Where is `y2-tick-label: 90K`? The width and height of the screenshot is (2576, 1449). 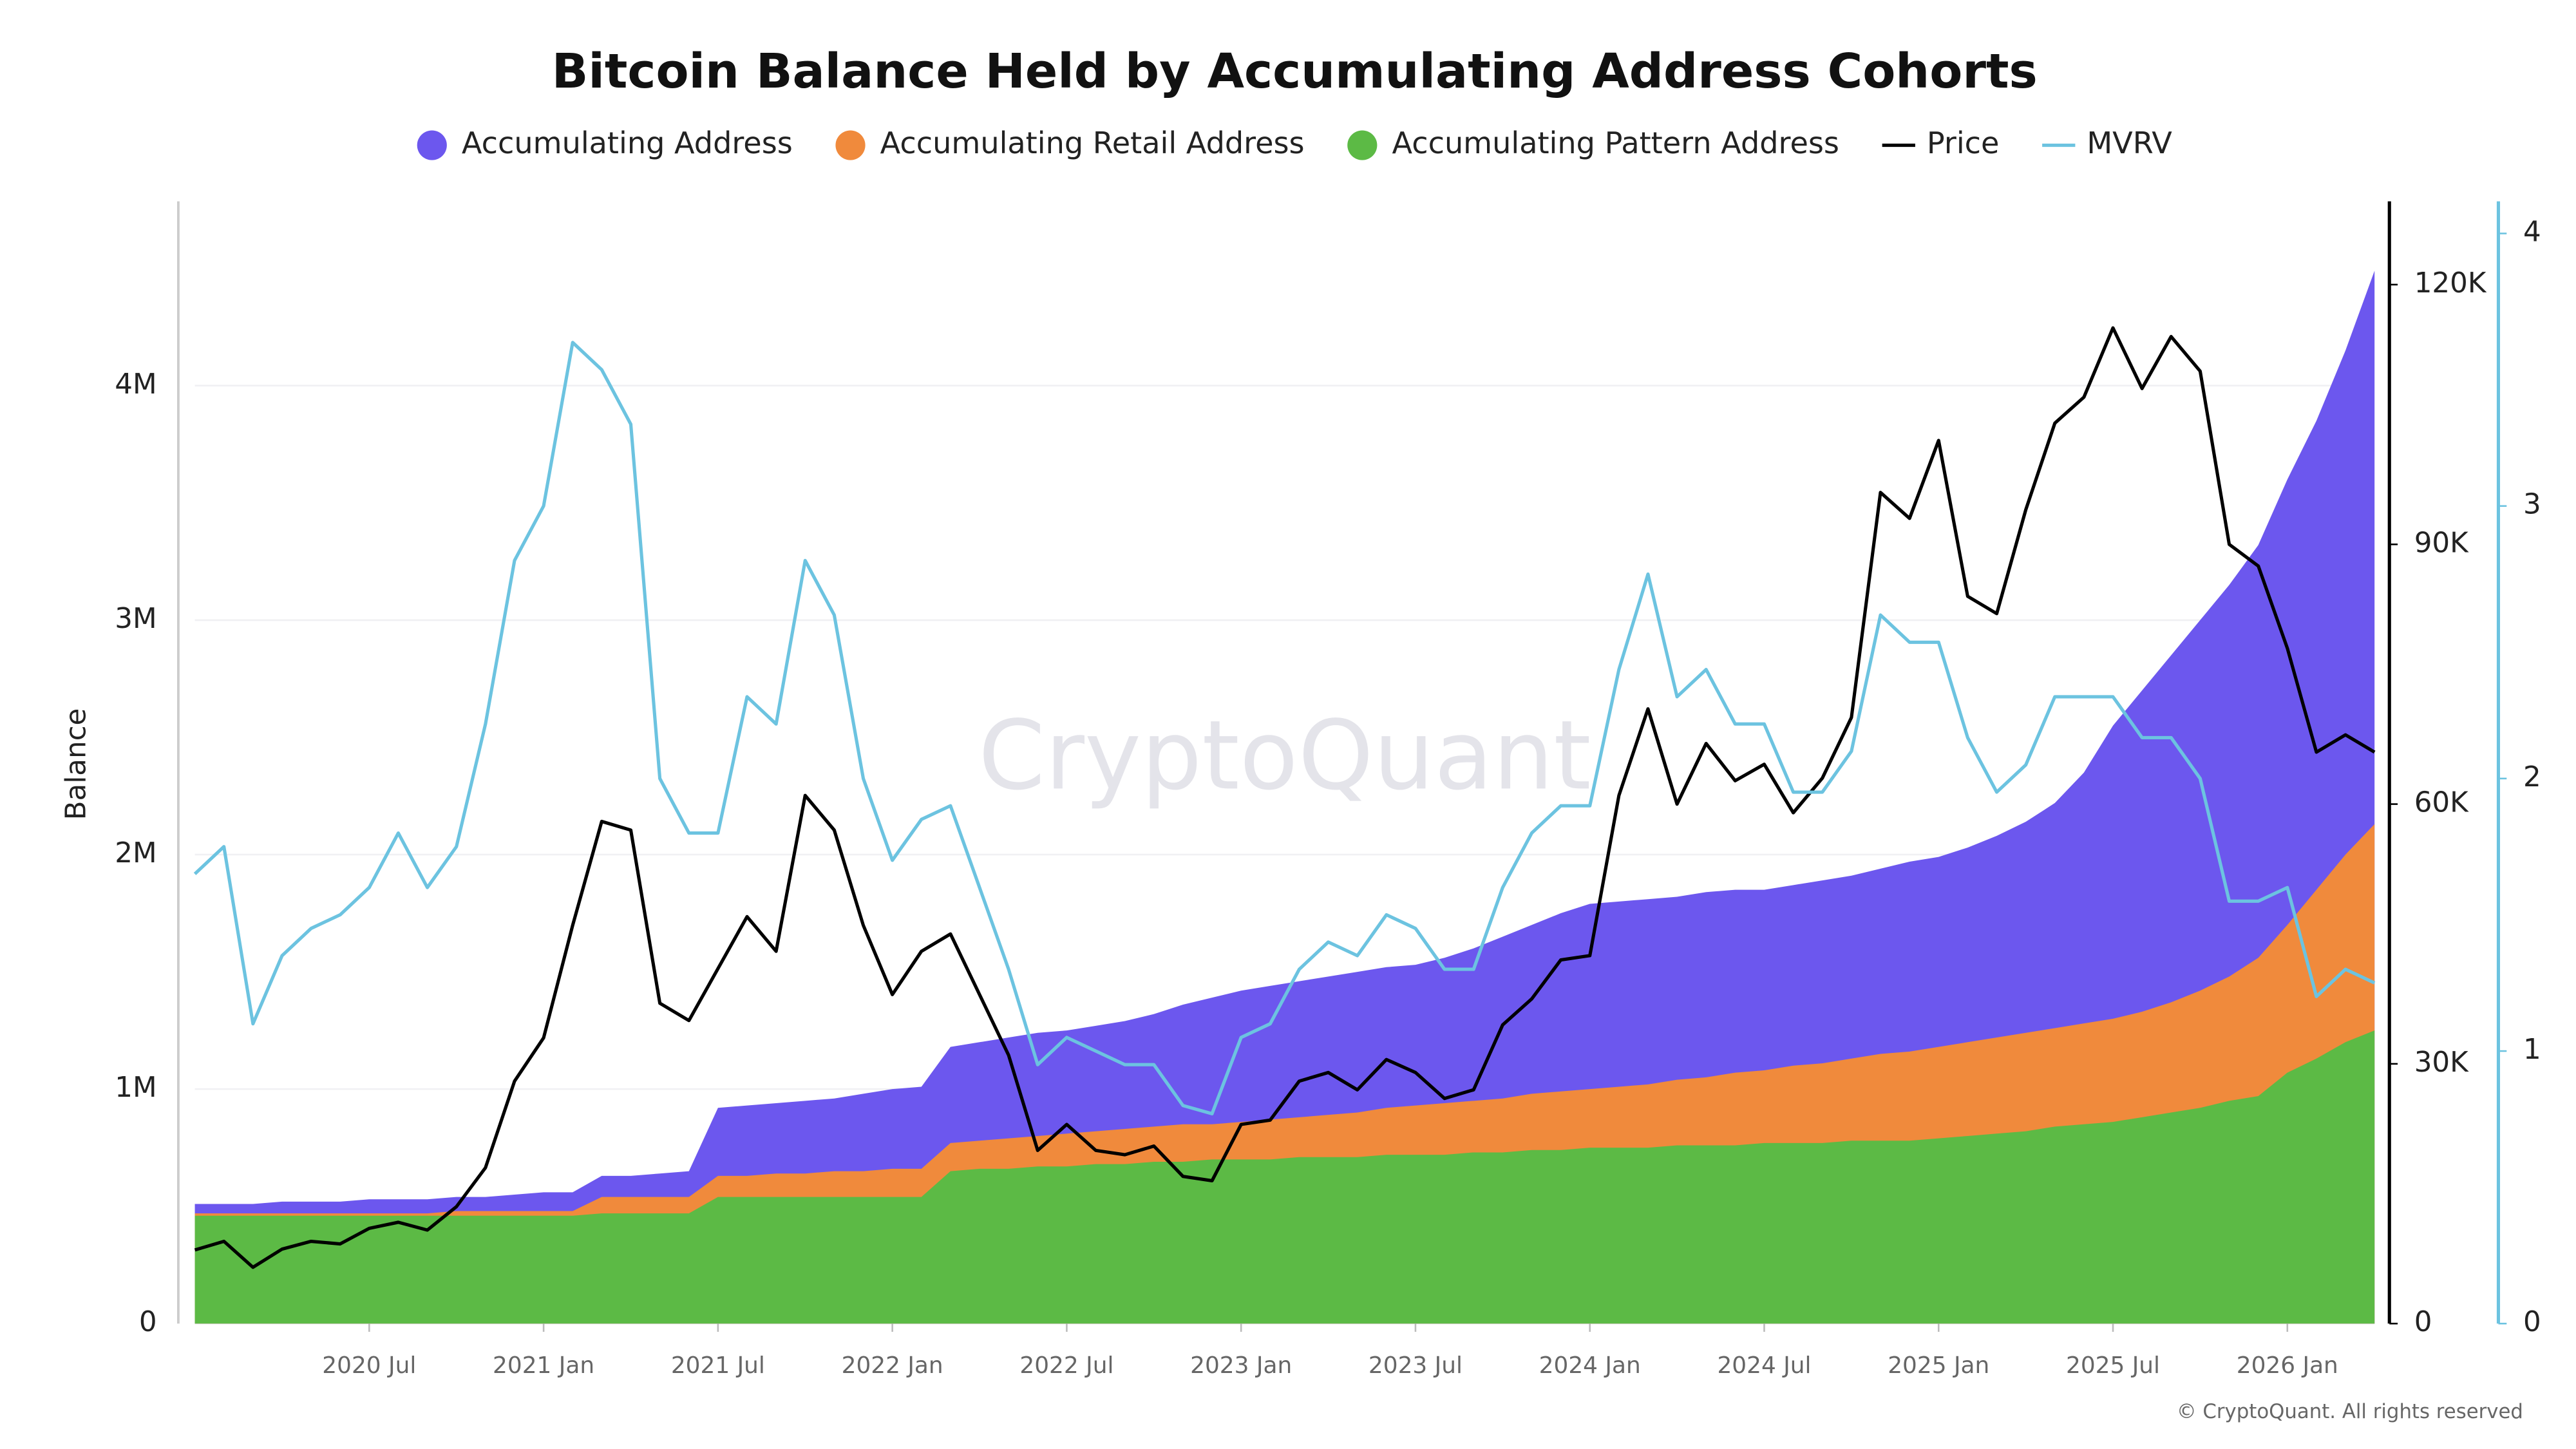
y2-tick-label: 90K is located at coordinates (2441, 543).